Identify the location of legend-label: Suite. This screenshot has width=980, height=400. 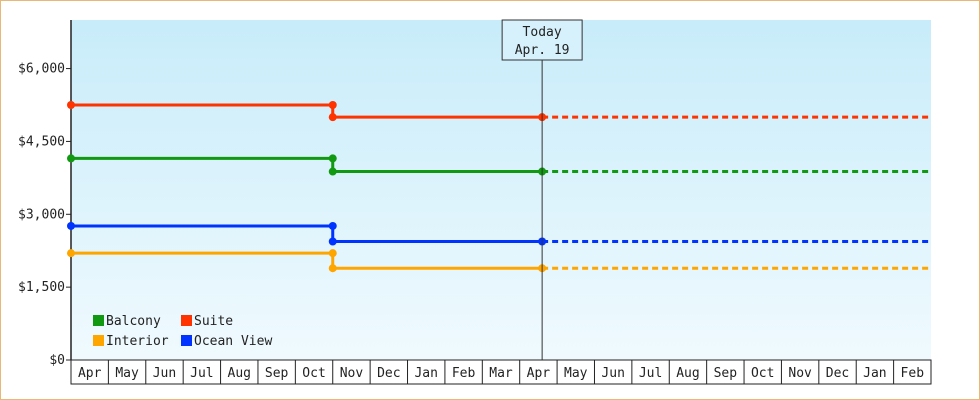
(213, 321).